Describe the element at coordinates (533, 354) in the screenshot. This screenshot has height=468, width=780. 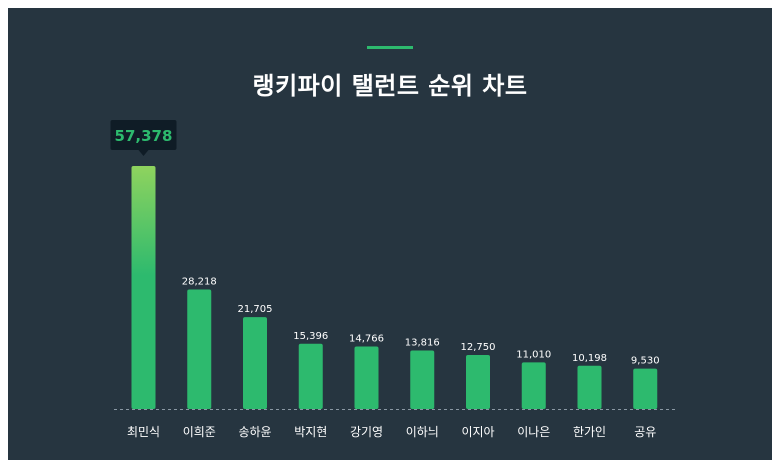
I see `data-label-7: 11,010` at that location.